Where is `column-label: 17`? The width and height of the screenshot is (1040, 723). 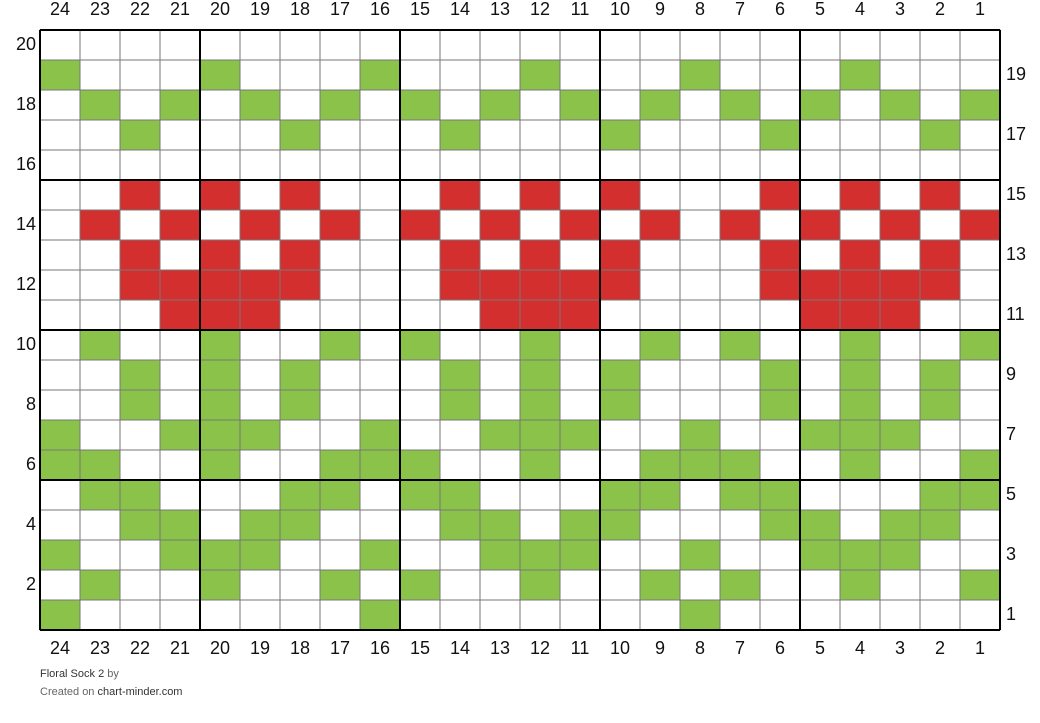
column-label: 17 is located at coordinates (340, 648).